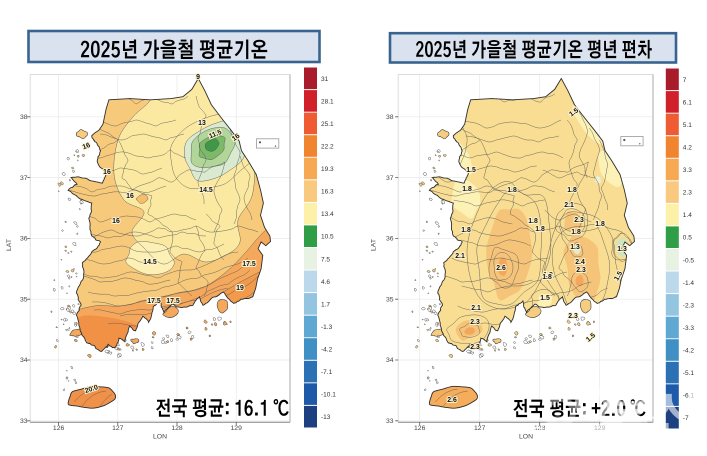 This screenshot has width=707, height=456. What do you see at coordinates (687, 238) in the screenshot?
I see `svg-text: 0.5` at bounding box center [687, 238].